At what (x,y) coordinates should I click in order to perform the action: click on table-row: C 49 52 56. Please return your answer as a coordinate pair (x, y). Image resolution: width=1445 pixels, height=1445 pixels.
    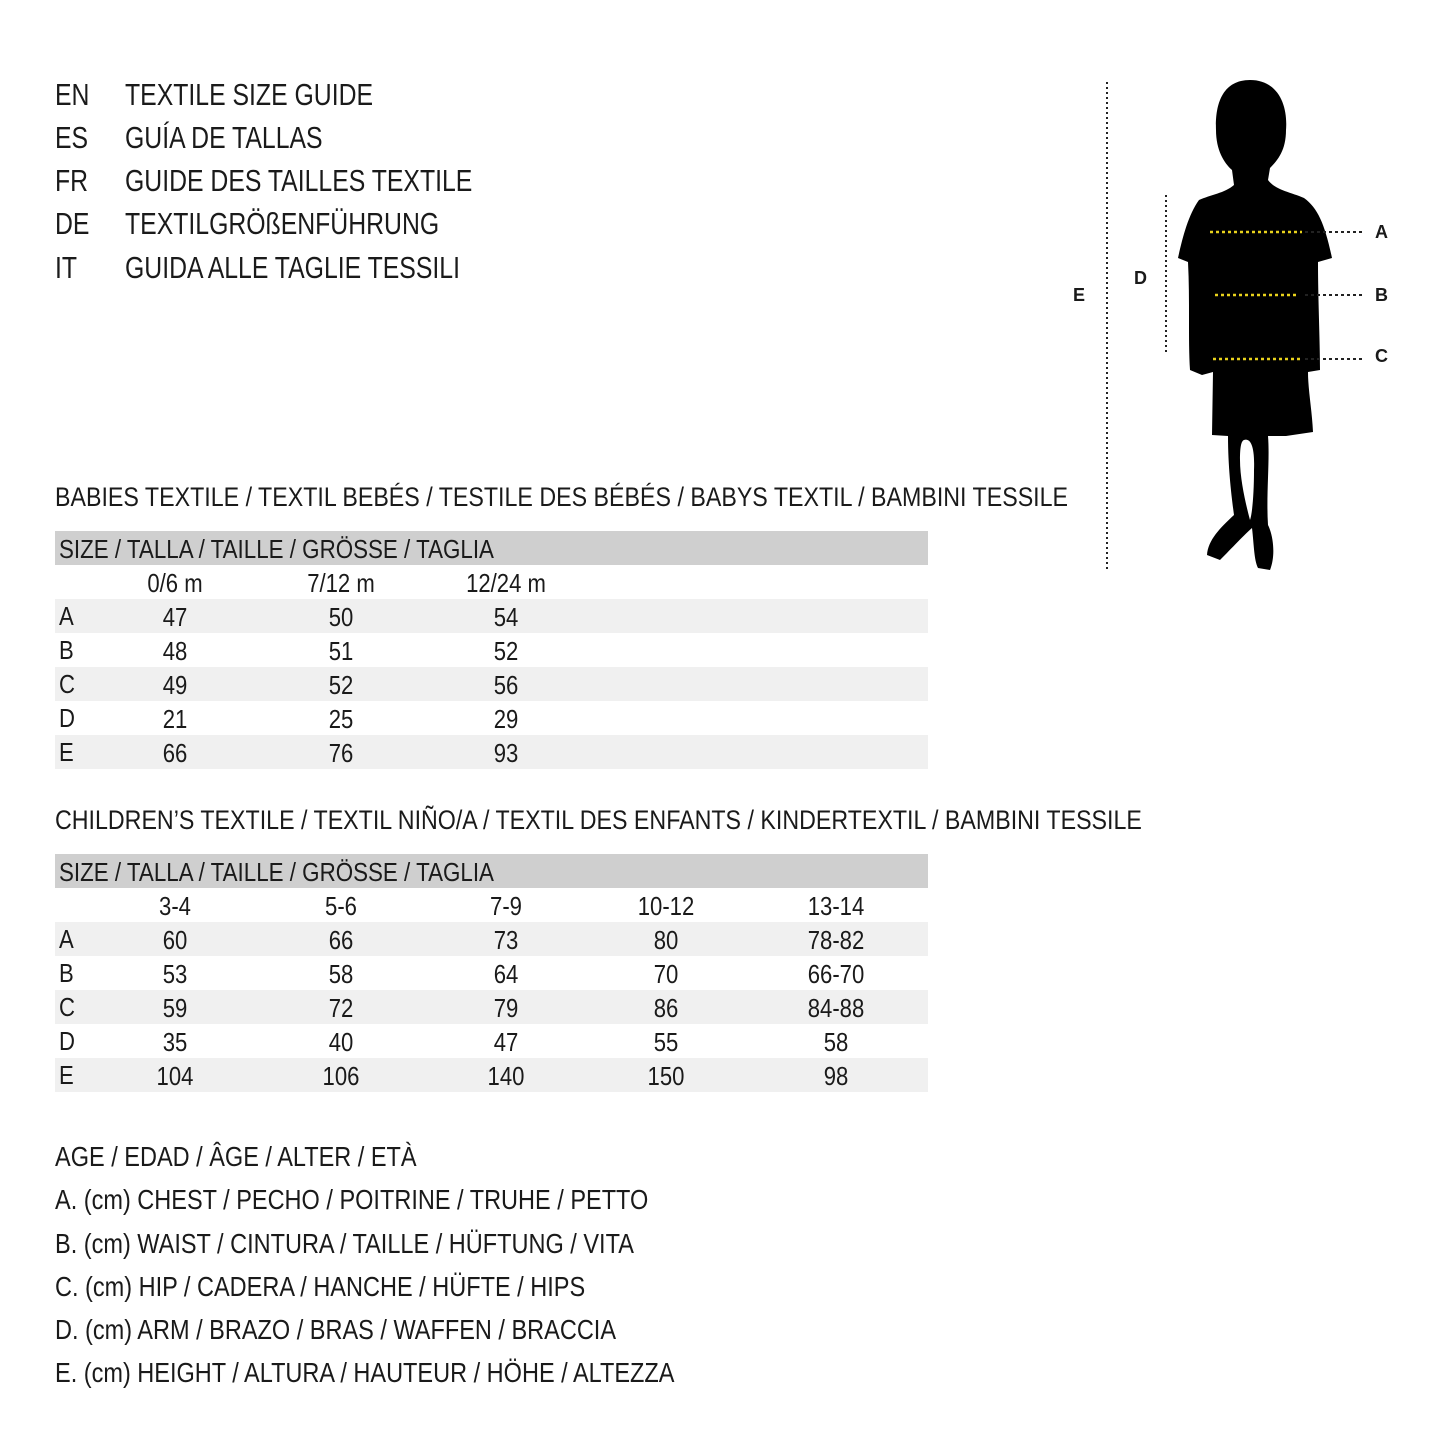
    Looking at the image, I should click on (491, 684).